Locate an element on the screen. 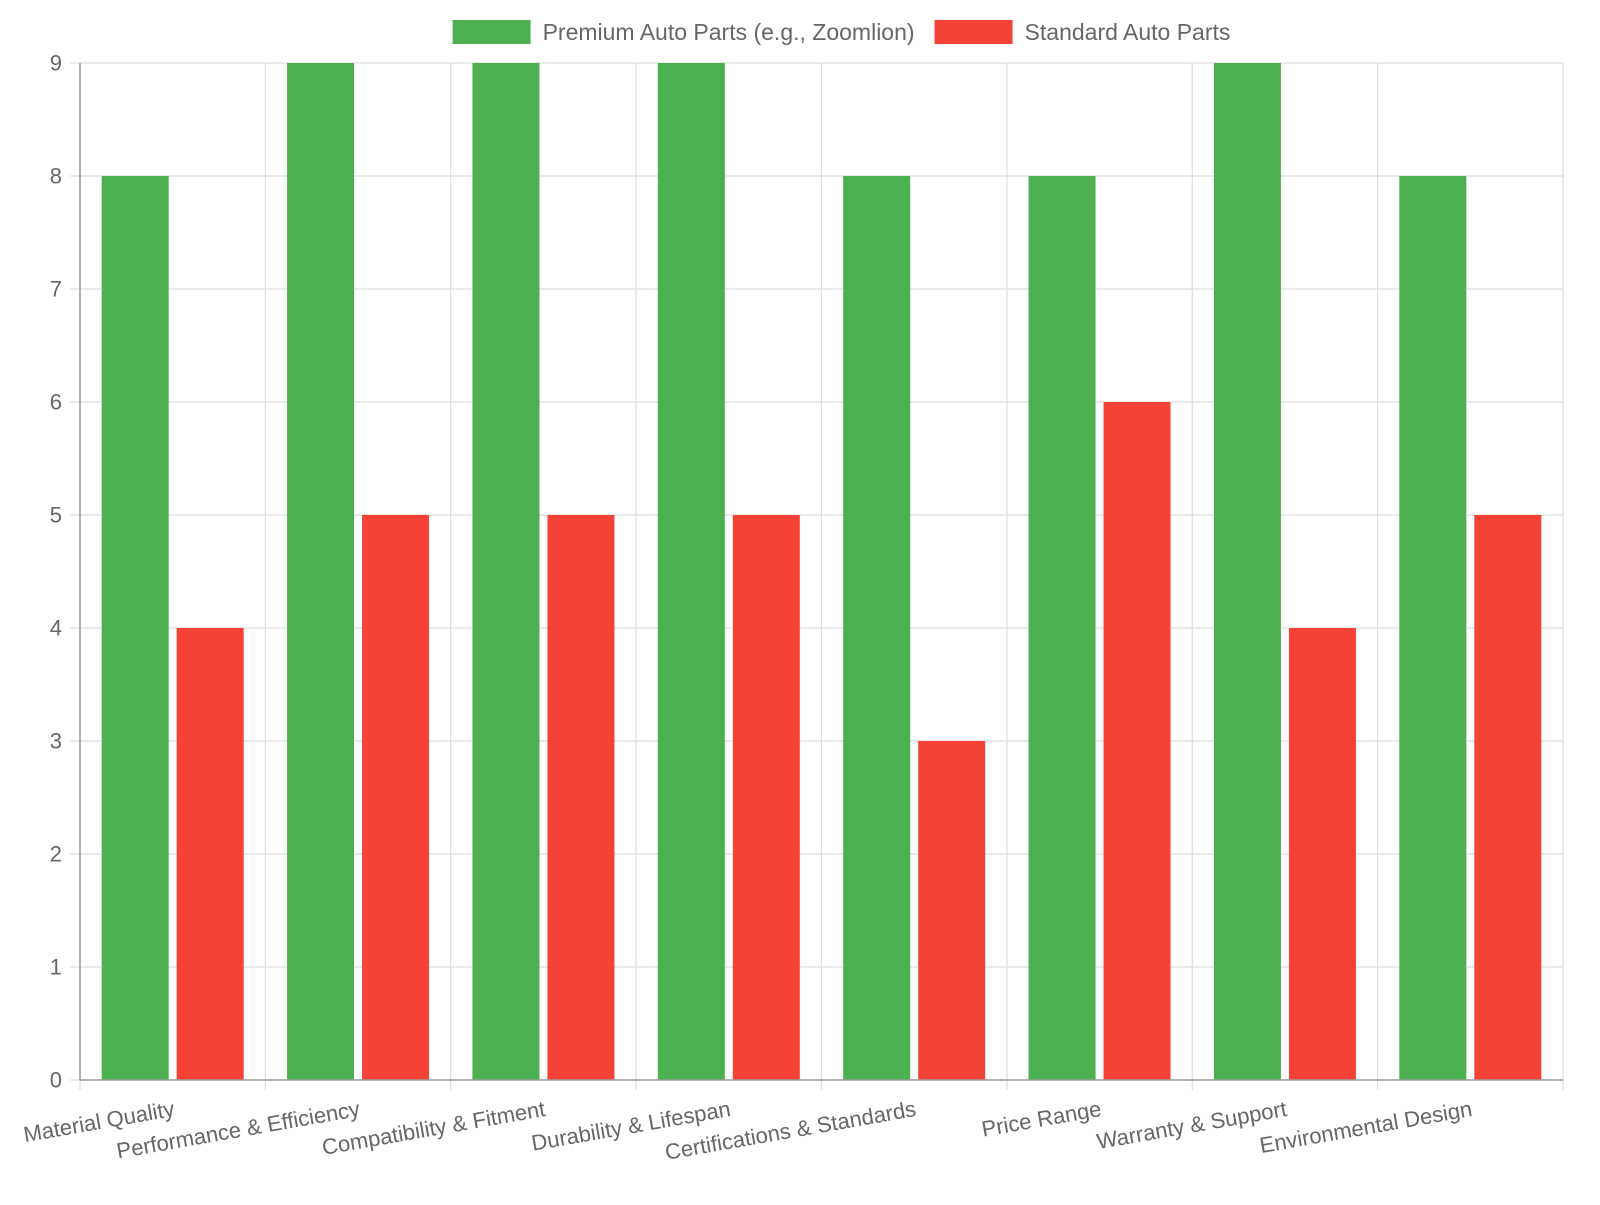 The height and width of the screenshot is (1205, 1600). y-tick-label: 3 is located at coordinates (56, 741).